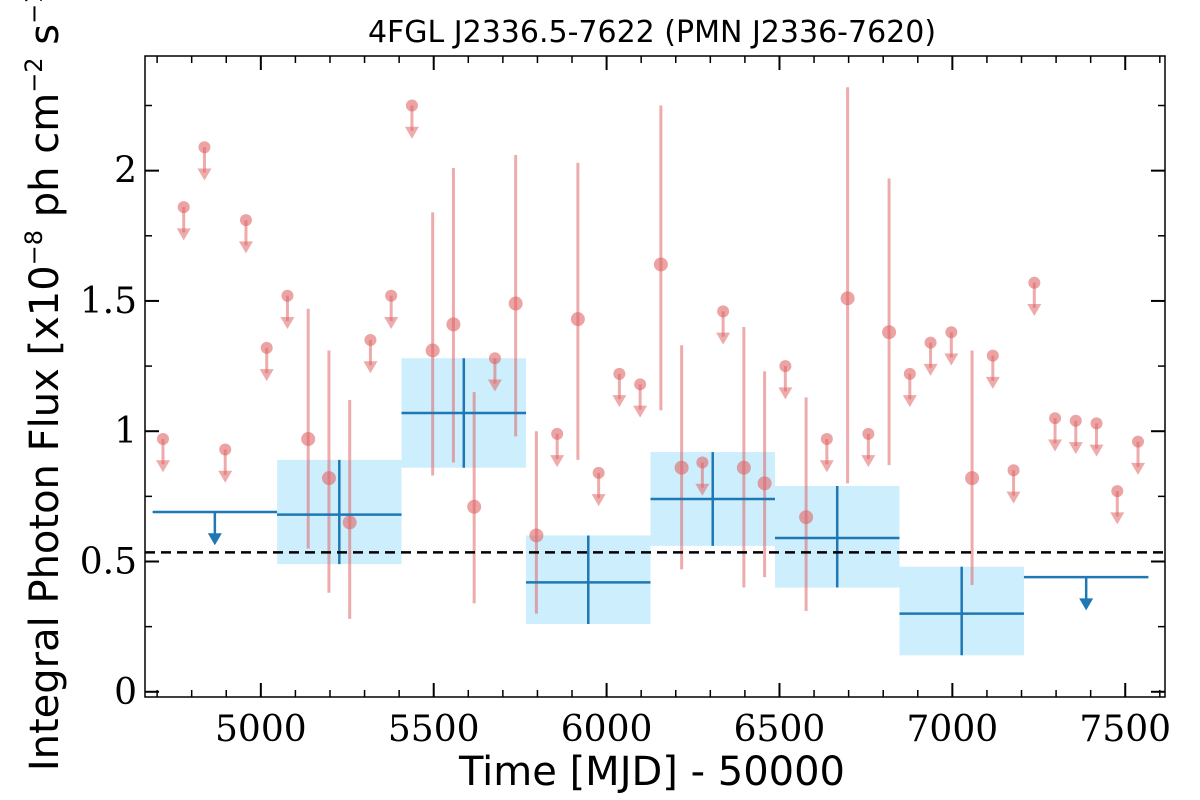 Image resolution: width=1200 pixels, height=800 pixels. What do you see at coordinates (953, 729) in the screenshot?
I see `x-tick-label: 7000` at bounding box center [953, 729].